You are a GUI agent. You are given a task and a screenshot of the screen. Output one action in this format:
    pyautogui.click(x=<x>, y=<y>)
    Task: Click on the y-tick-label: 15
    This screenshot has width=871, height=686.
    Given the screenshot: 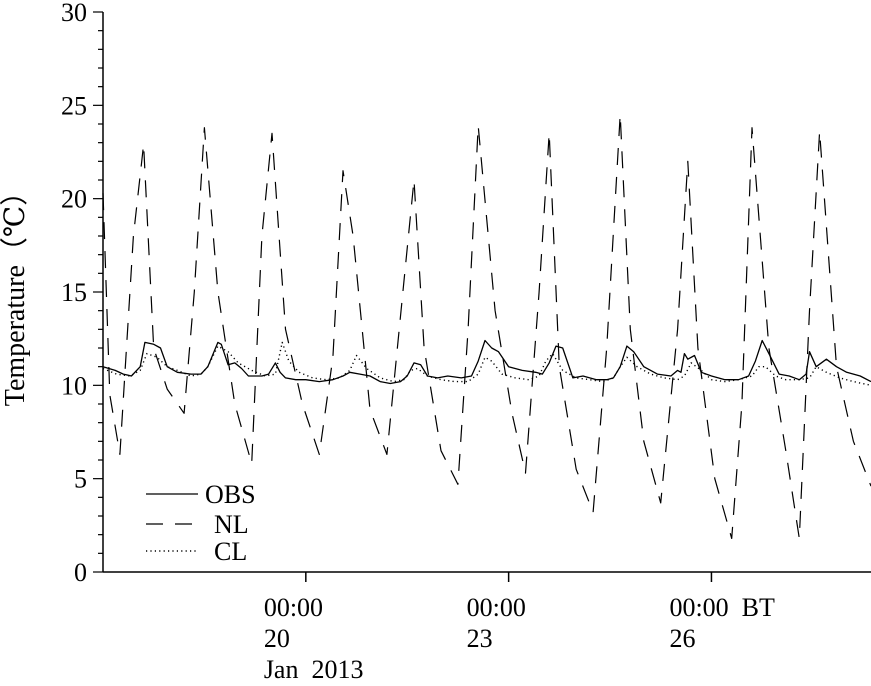 What is the action you would take?
    pyautogui.click(x=74, y=292)
    